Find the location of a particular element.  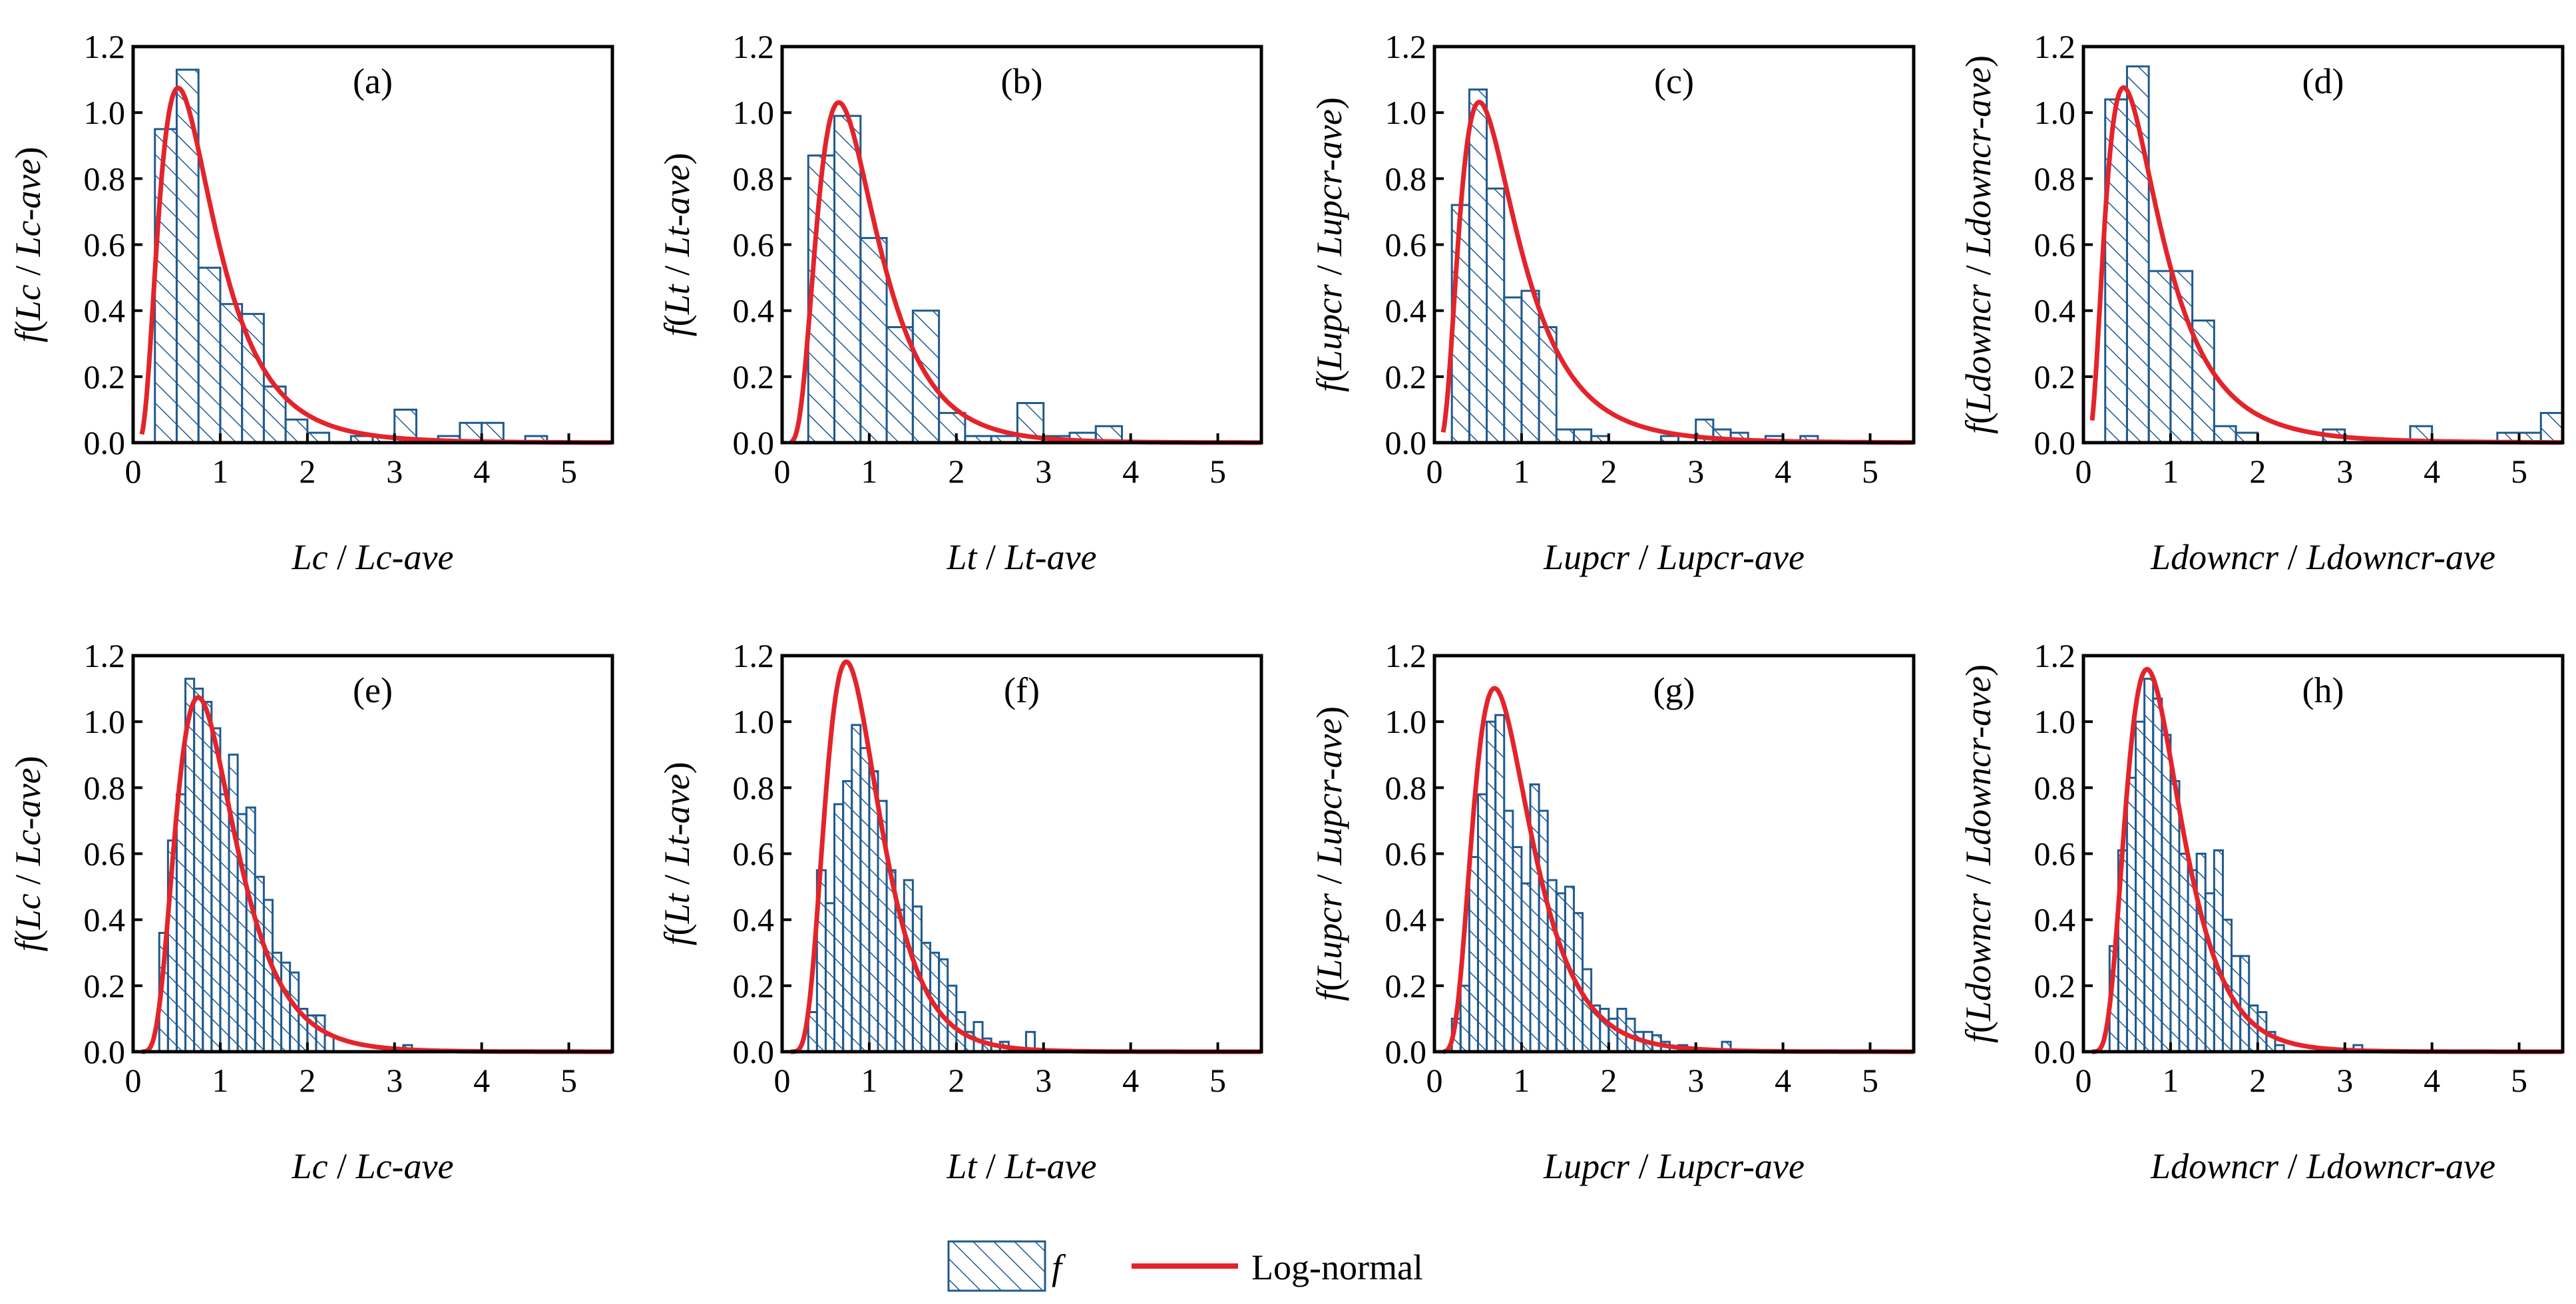

legend-label-log-normal: Log-normal is located at coordinates (1337, 1267).